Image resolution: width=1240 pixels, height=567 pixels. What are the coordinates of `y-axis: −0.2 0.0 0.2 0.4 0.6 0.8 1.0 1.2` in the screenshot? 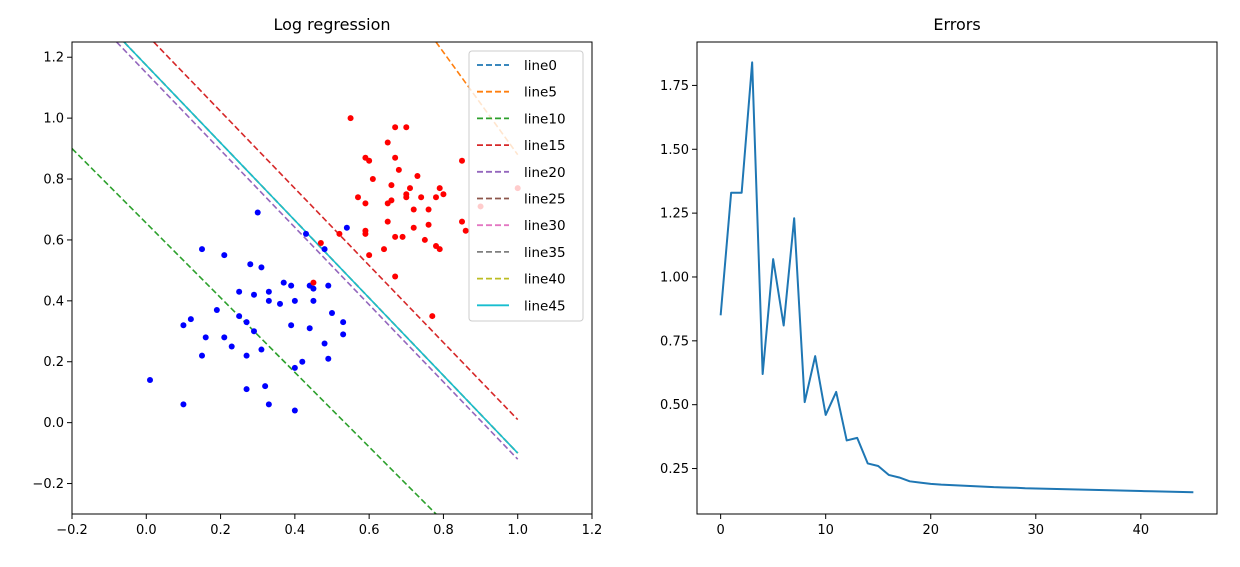 It's located at (52, 271).